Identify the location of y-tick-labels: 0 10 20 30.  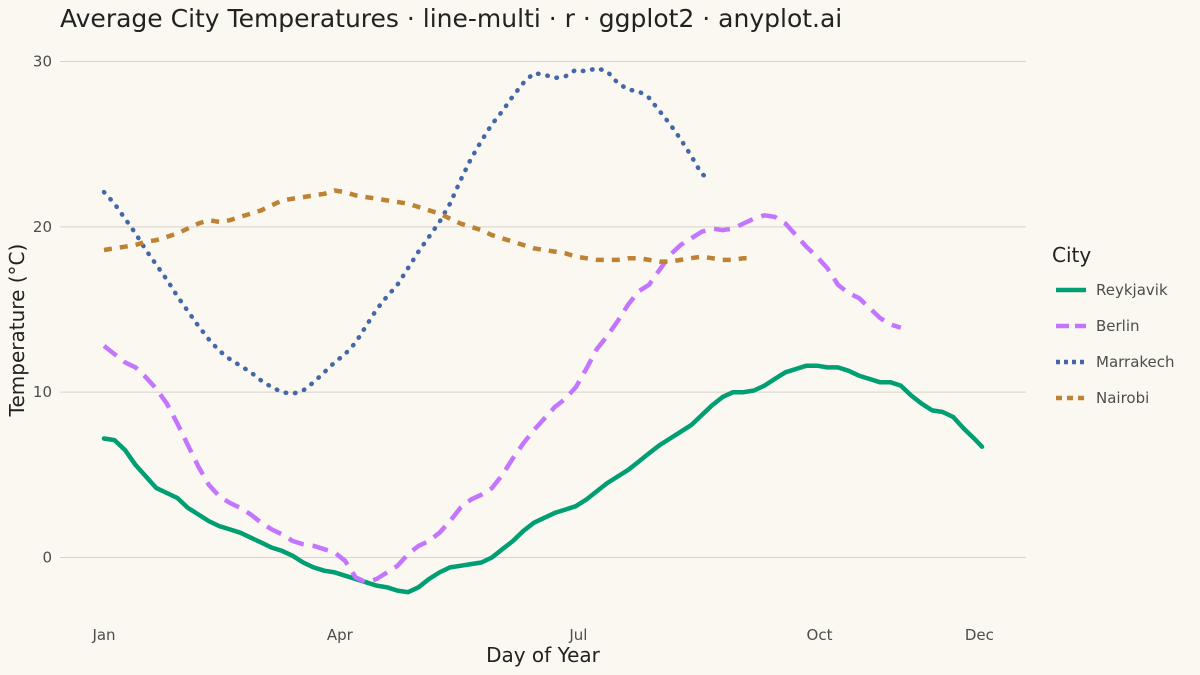
(42, 310).